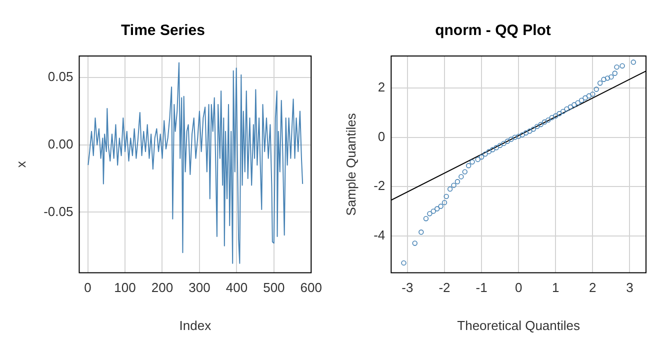 The width and height of the screenshot is (660, 346). Describe the element at coordinates (556, 288) in the screenshot. I see `x-tick-label: 1` at that location.